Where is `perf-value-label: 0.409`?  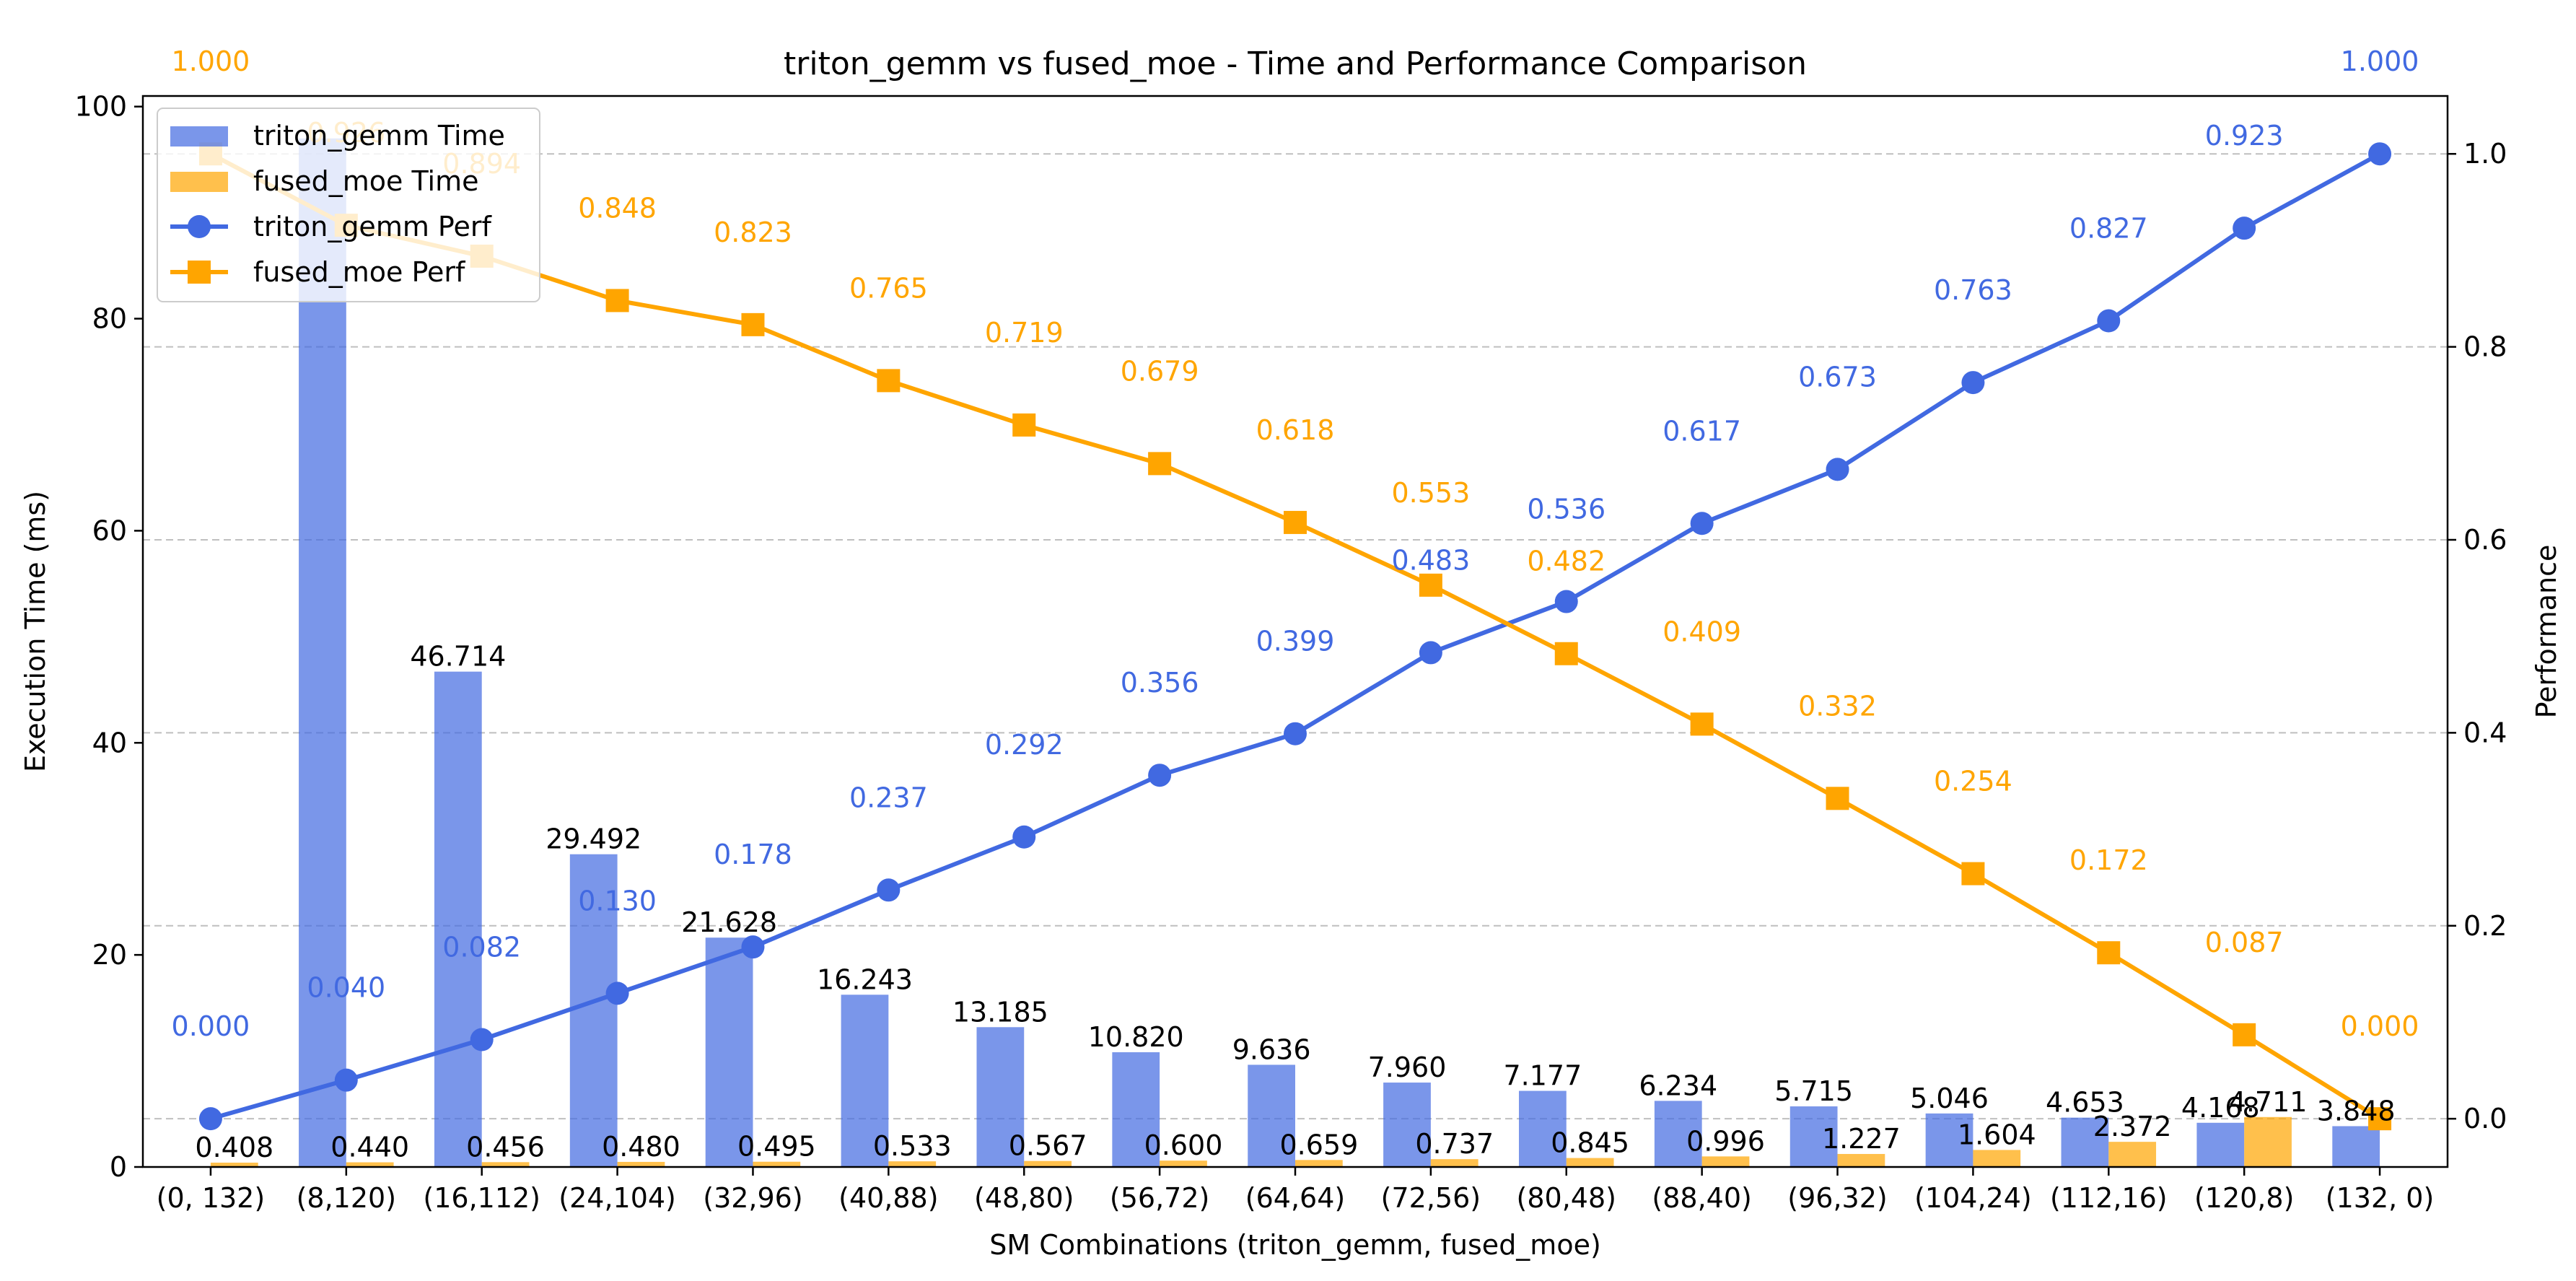
perf-value-label: 0.409 is located at coordinates (1701, 631).